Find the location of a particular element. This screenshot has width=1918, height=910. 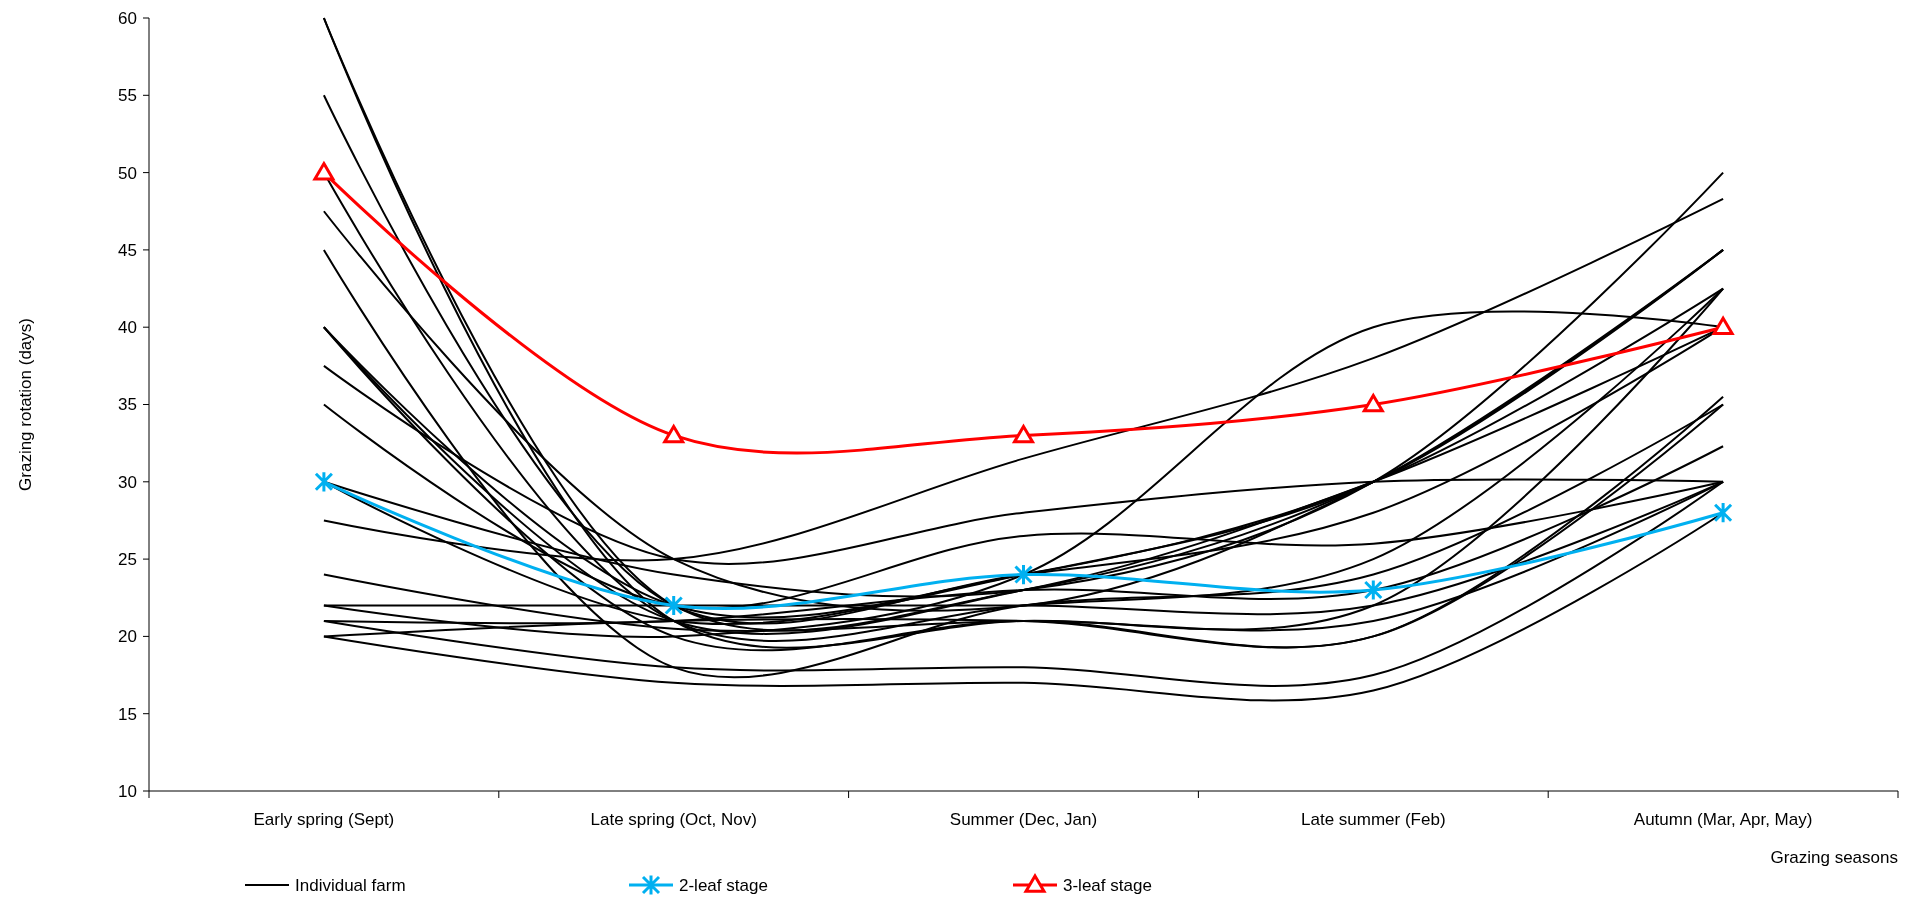

y-axis-title: Grazing rotation (days) is located at coordinates (25, 404).